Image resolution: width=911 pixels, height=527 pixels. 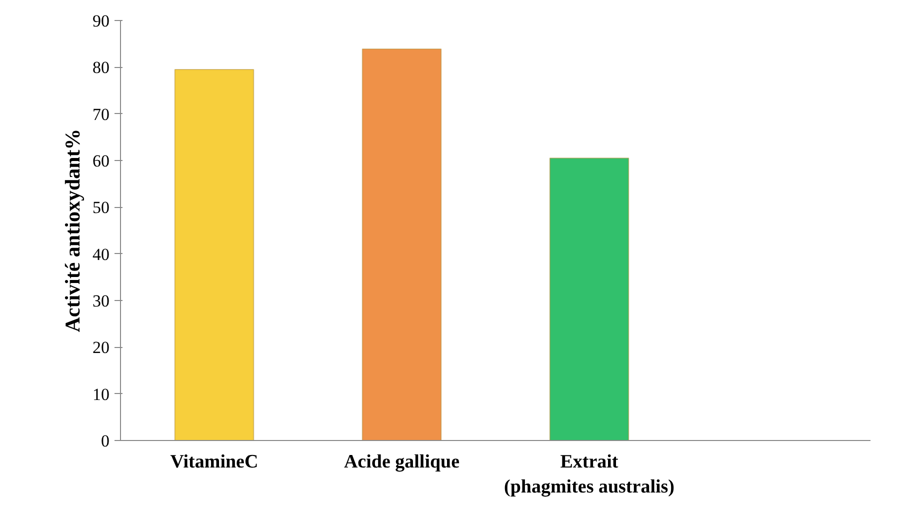 What do you see at coordinates (101, 301) in the screenshot?
I see `y-tick-label: 30` at bounding box center [101, 301].